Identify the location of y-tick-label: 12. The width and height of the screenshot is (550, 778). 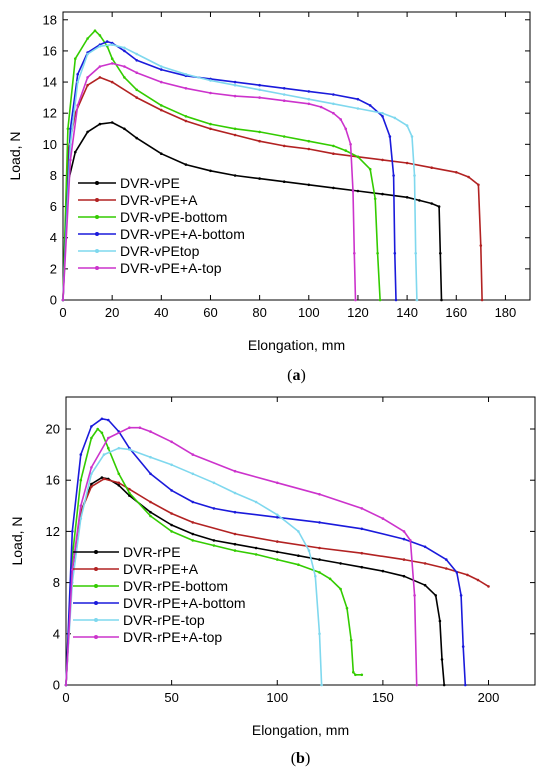
(50, 113).